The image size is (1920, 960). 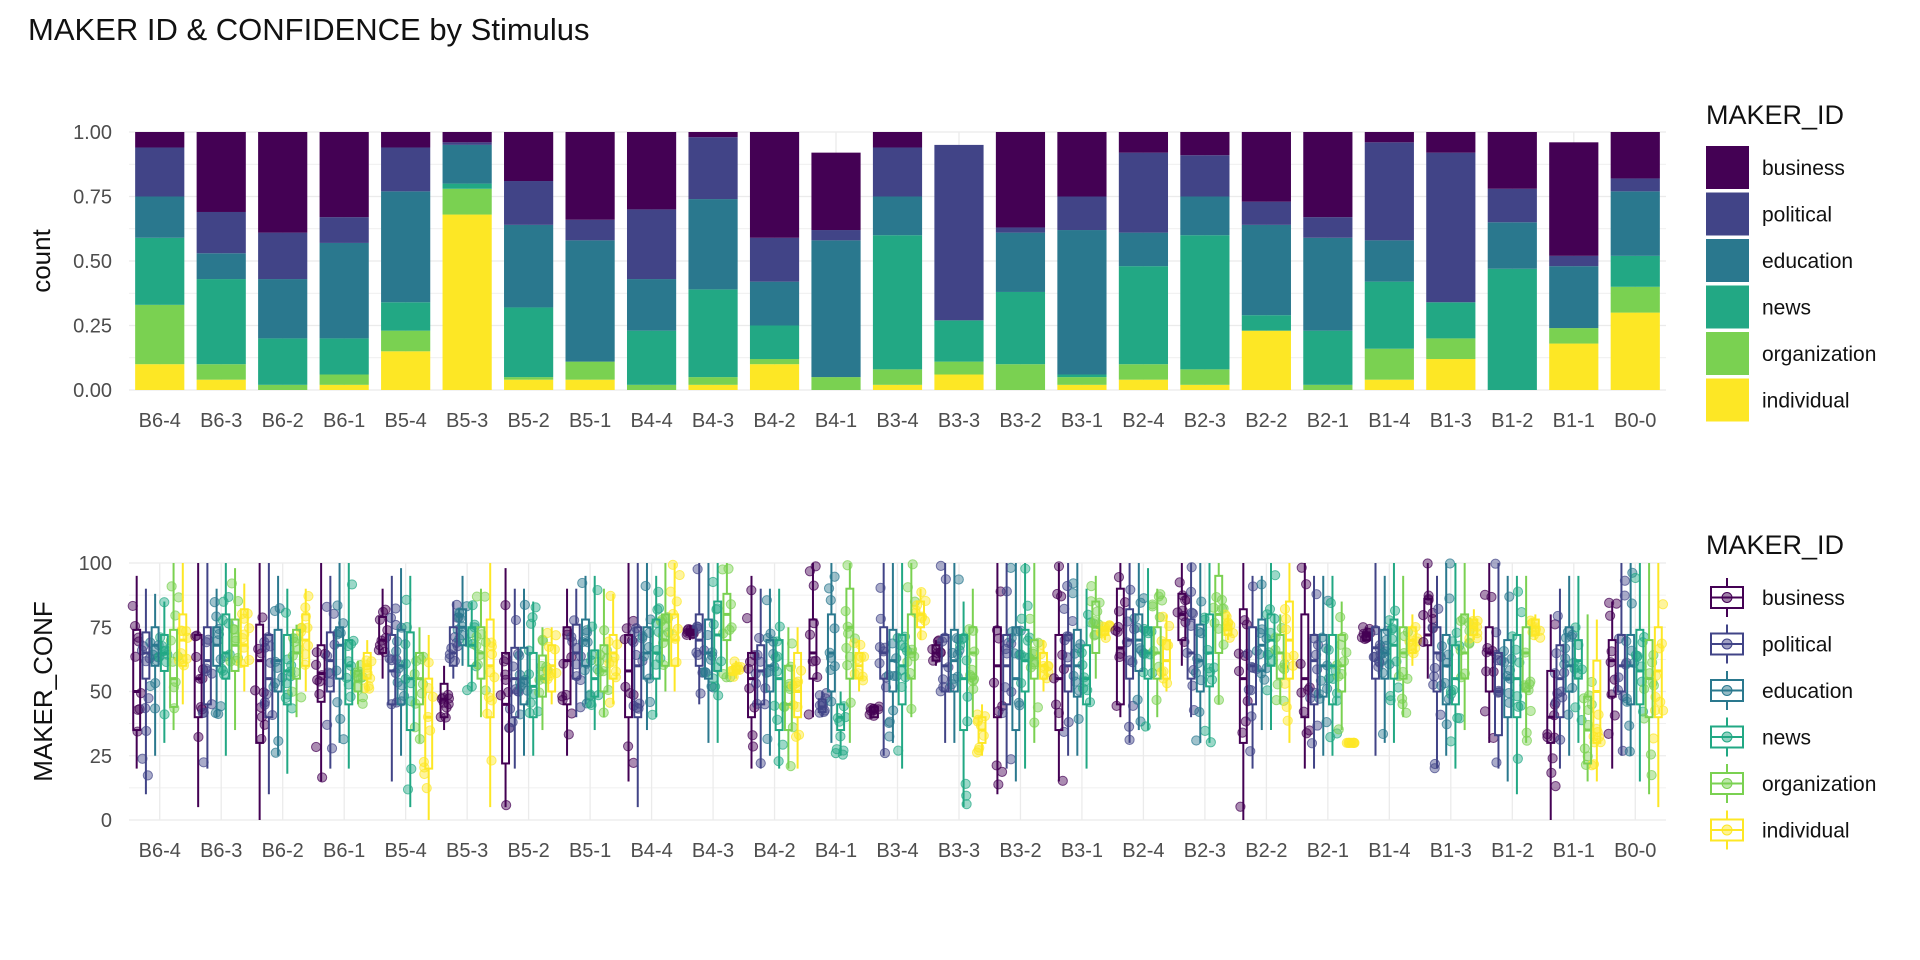 What do you see at coordinates (462, 620) in the screenshot?
I see `box-b5-3-education` at bounding box center [462, 620].